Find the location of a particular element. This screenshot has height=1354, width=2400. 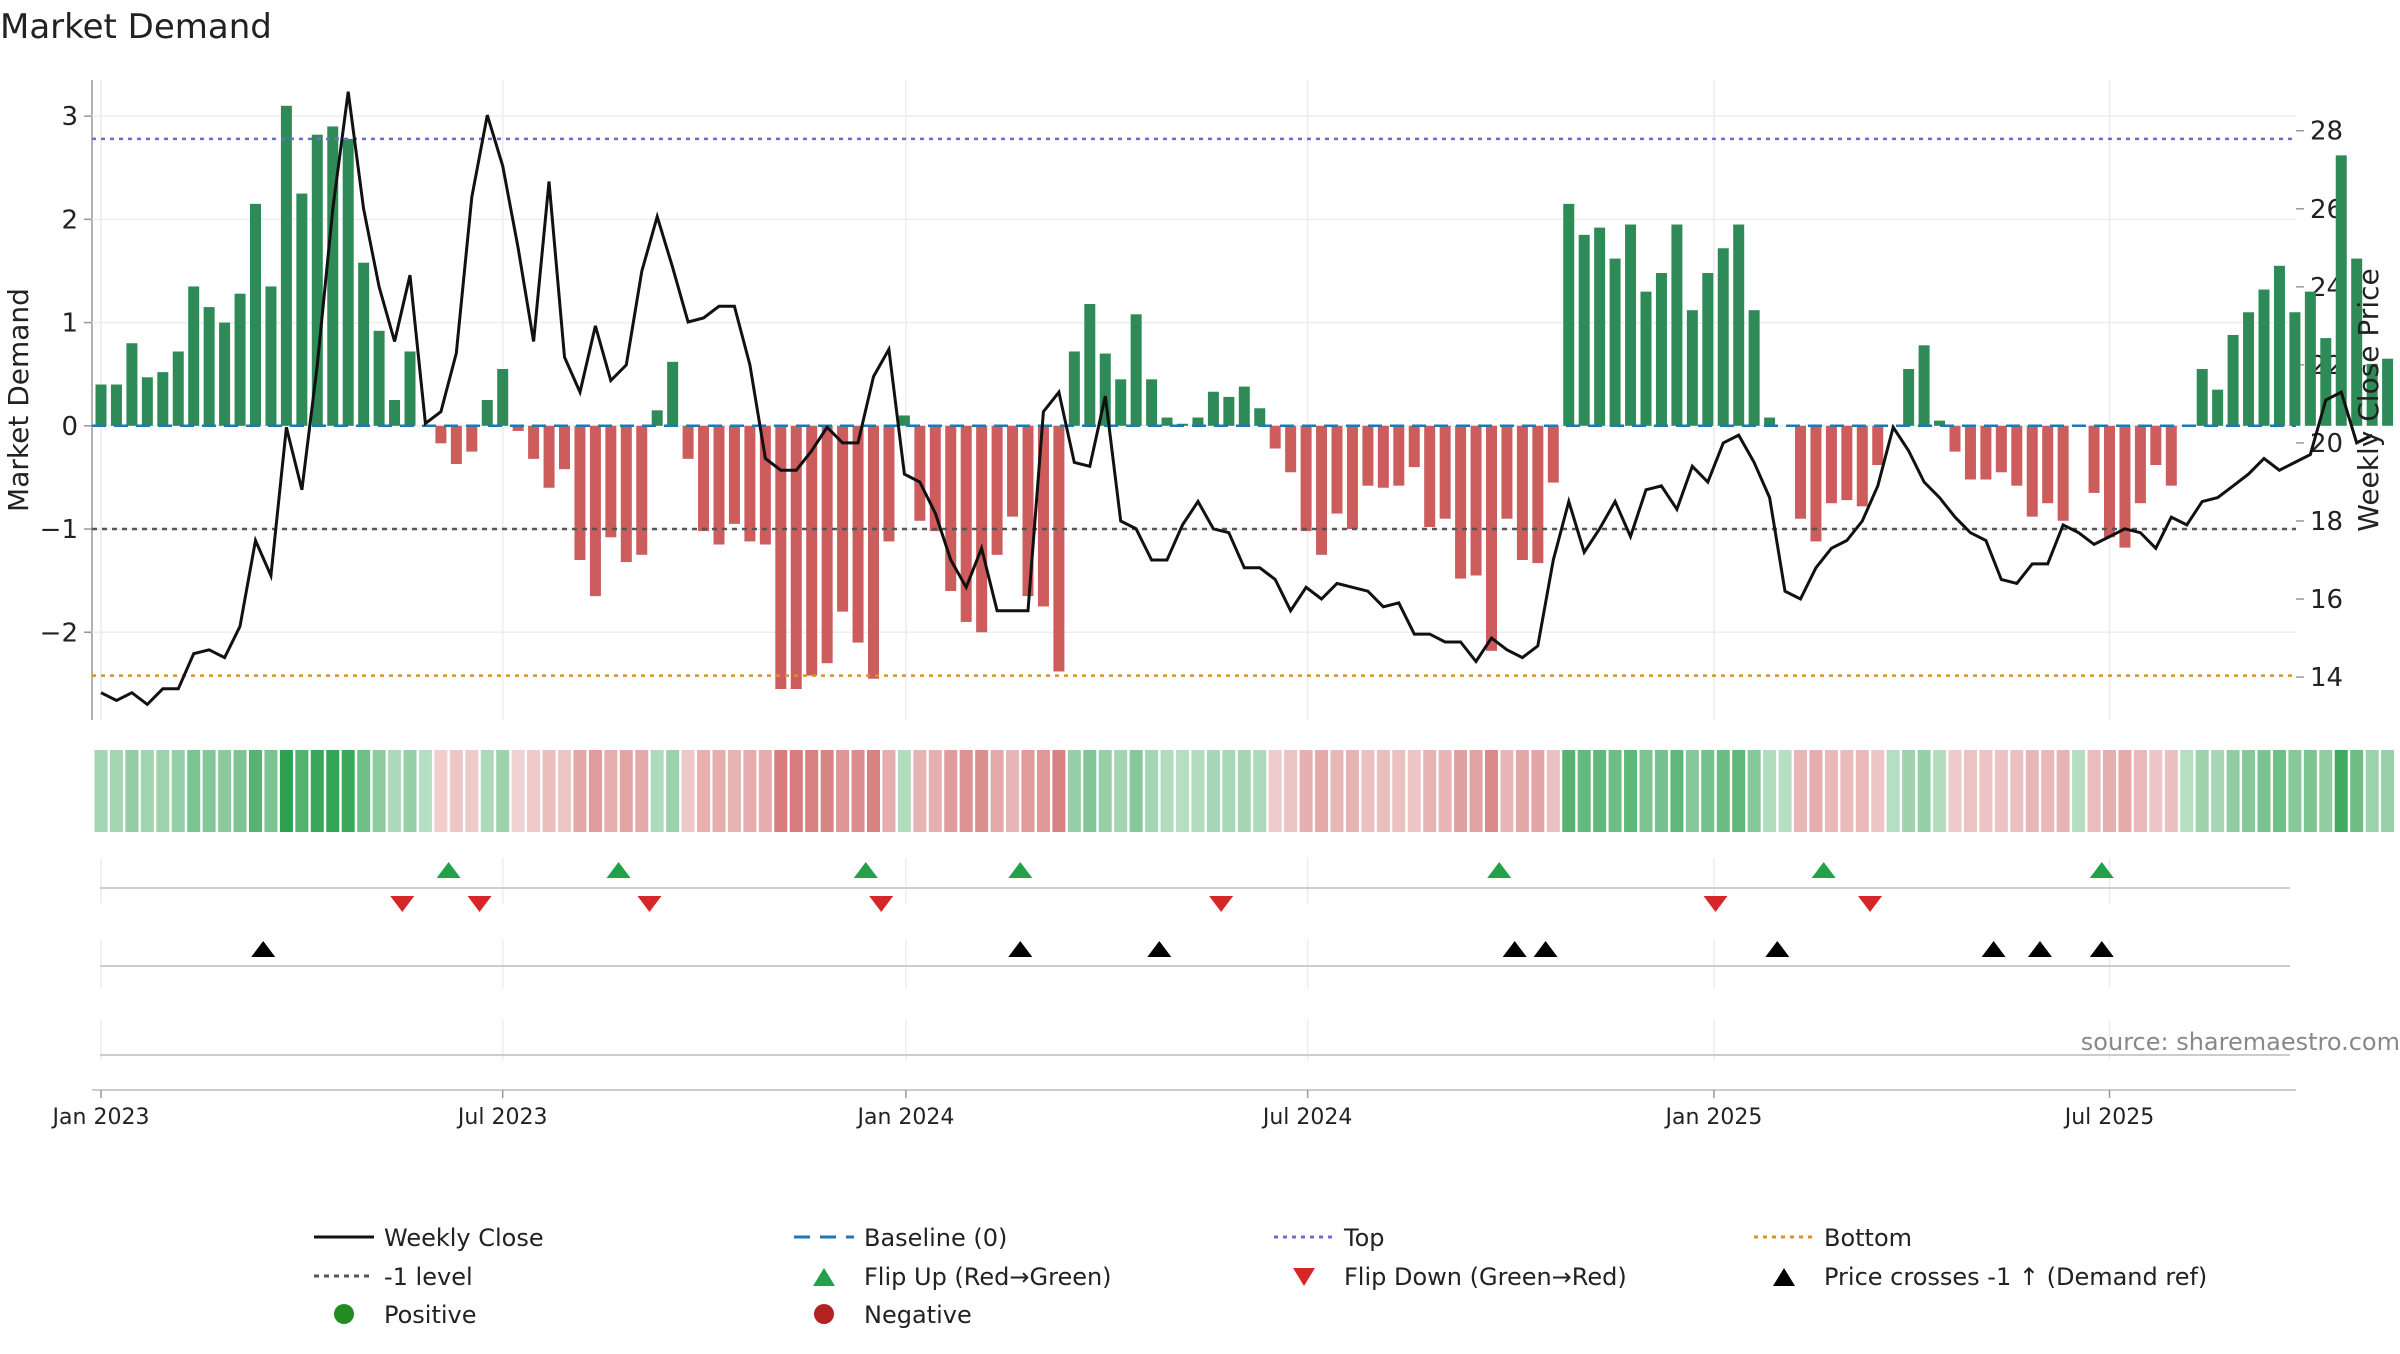

legend-item-positive: Positive is located at coordinates (405, 1315).